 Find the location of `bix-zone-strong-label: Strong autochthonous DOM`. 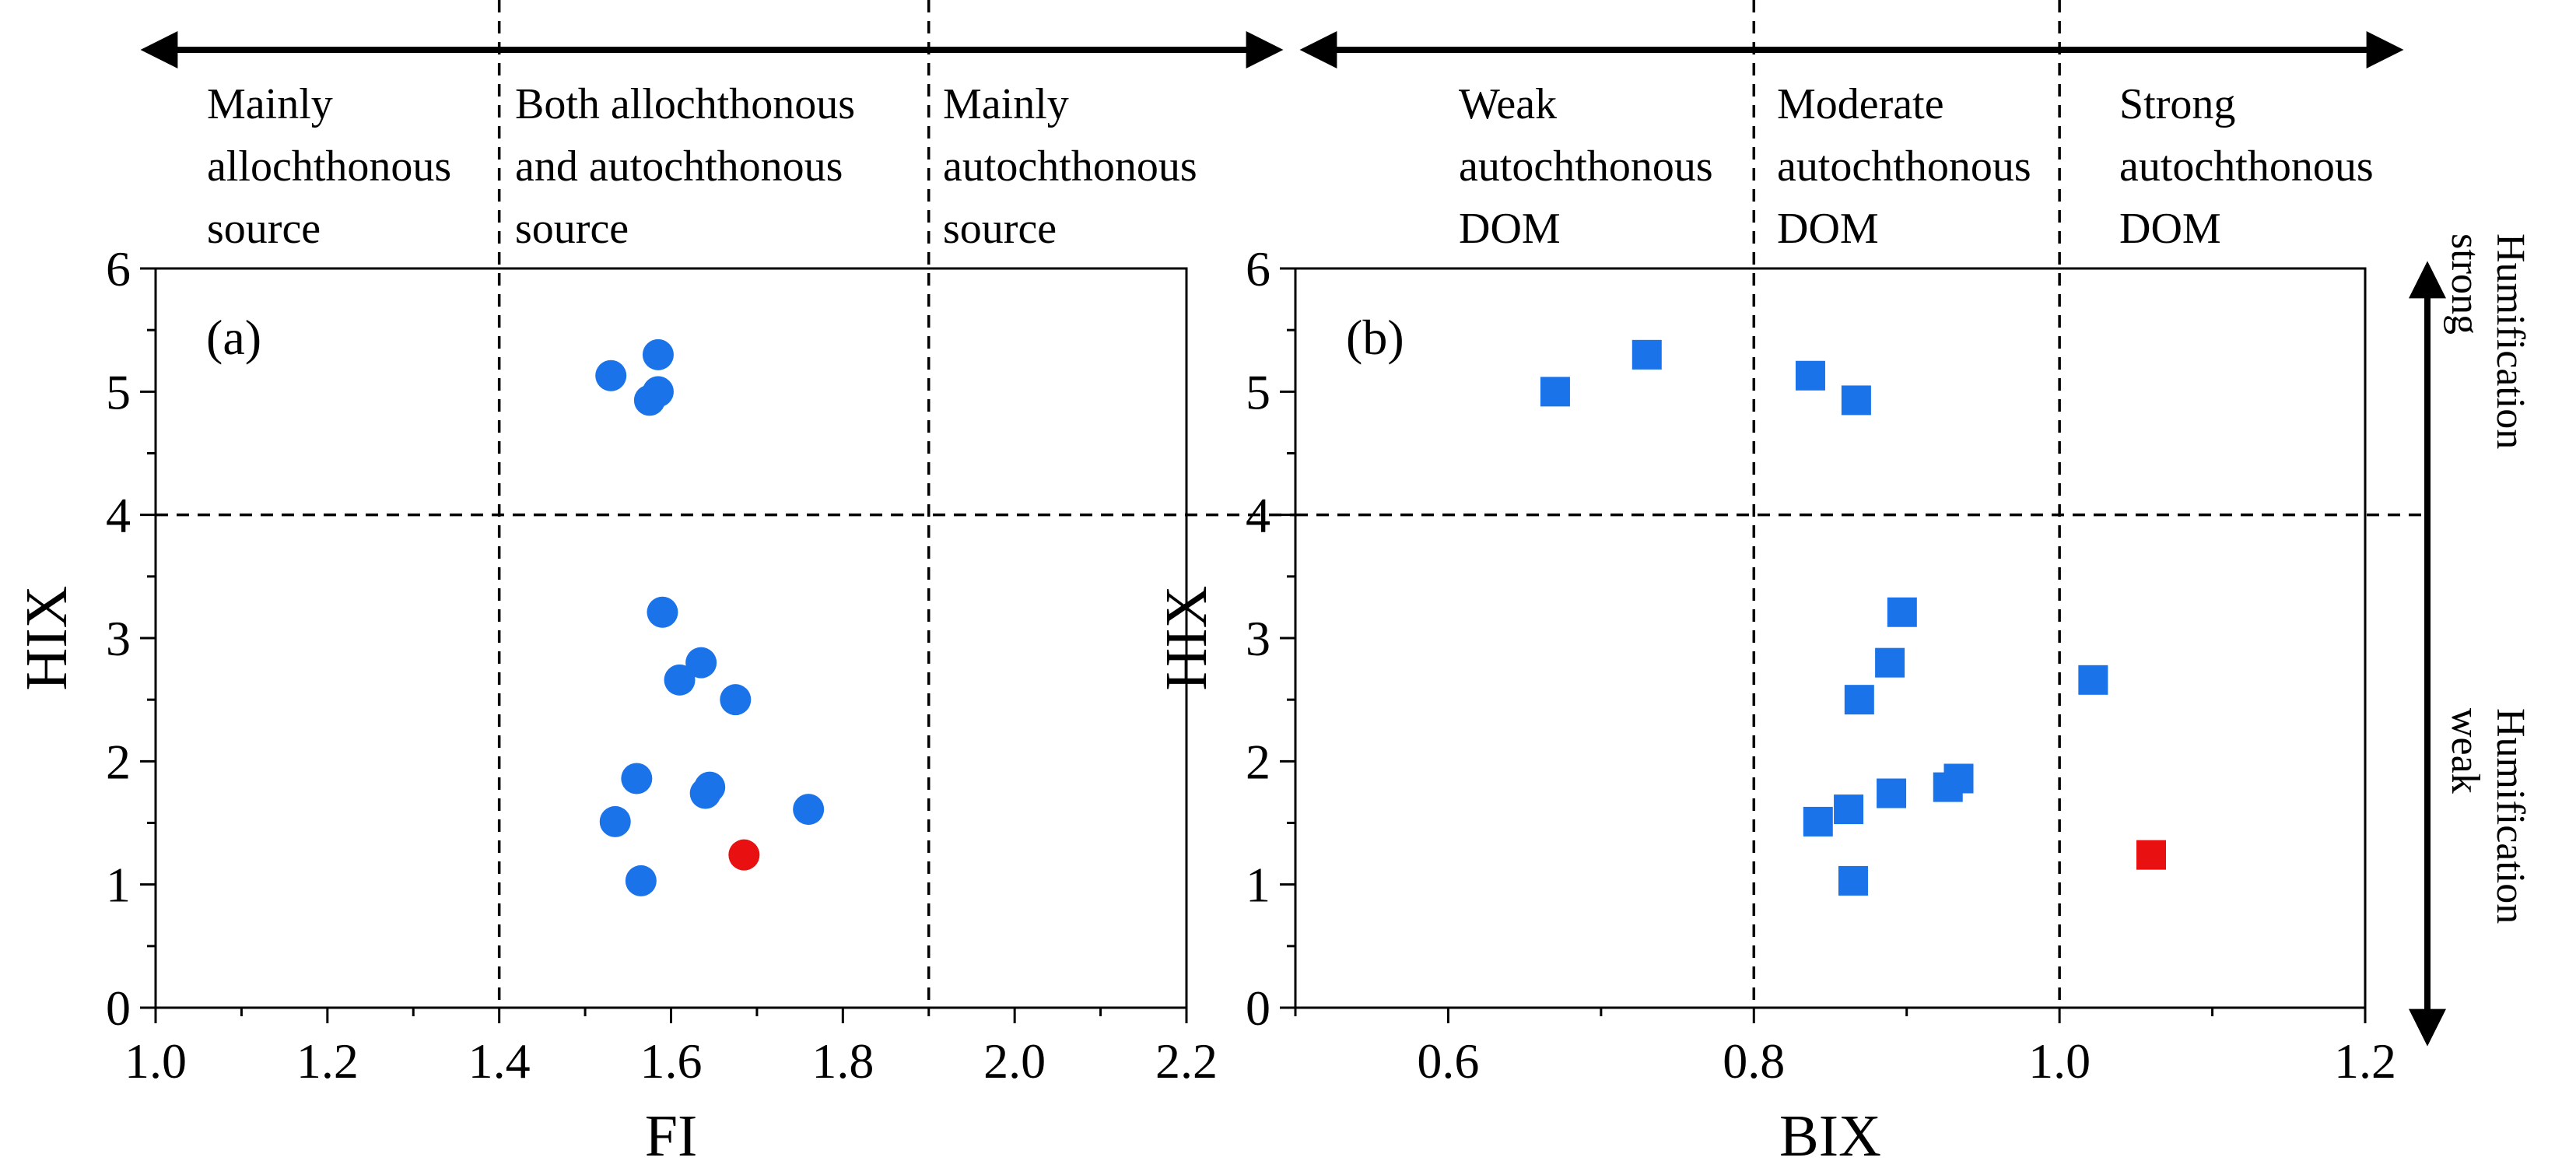

bix-zone-strong-label: Strong autochthonous DOM is located at coordinates (2252, 166).